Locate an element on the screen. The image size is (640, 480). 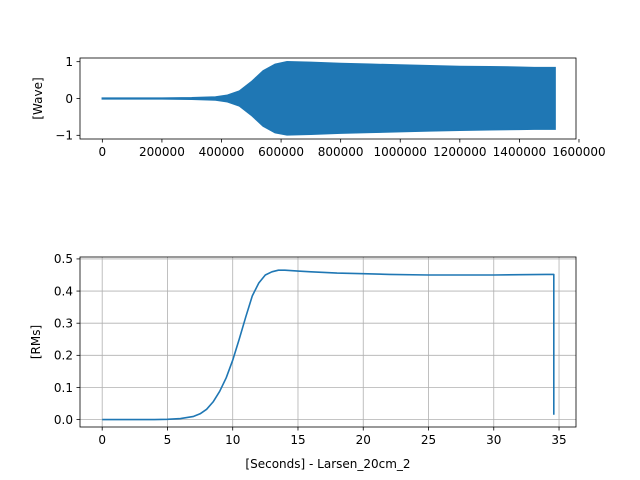
y-tick-label: 0.2 is located at coordinates (63, 356).